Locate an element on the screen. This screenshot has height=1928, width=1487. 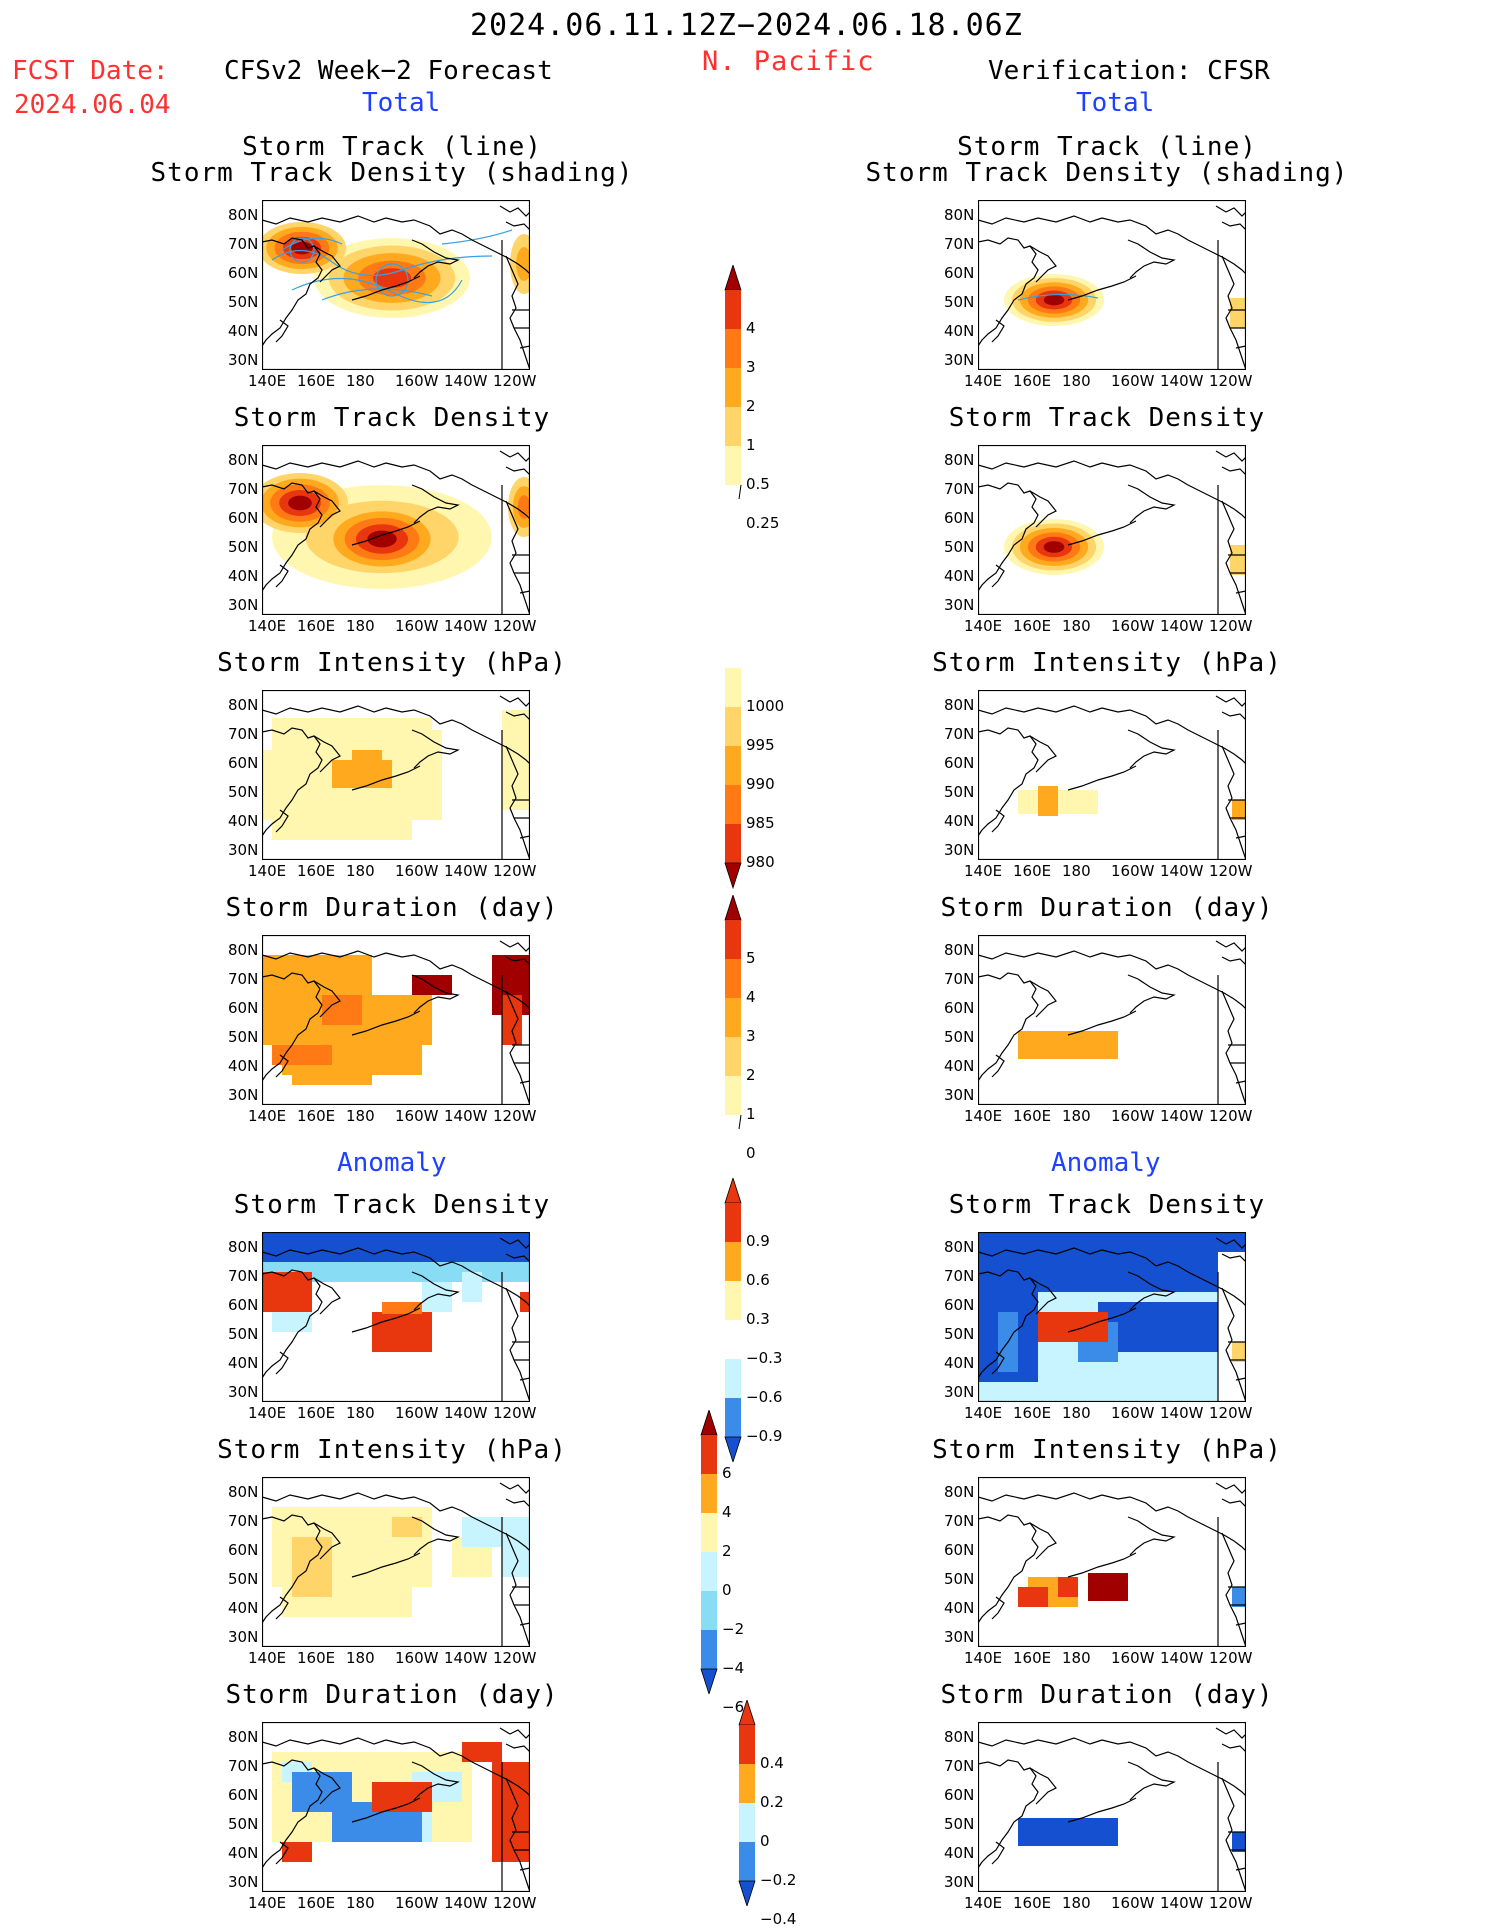
cbar-intensity-anom-label: 2 is located at coordinates (727, 1551).